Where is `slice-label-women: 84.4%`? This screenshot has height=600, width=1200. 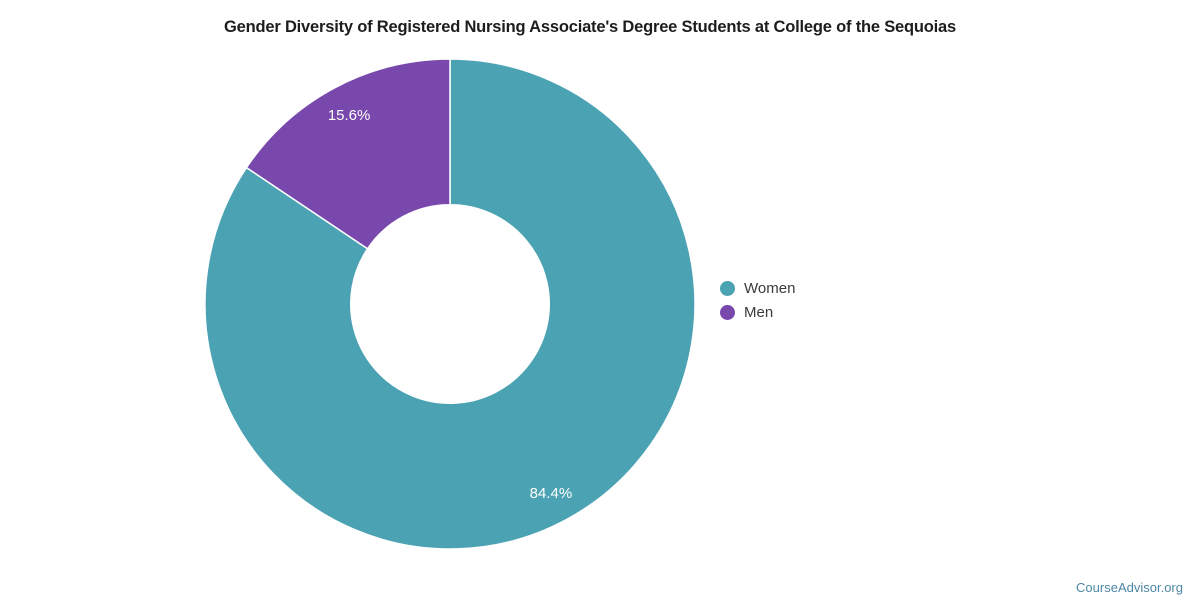
slice-label-women: 84.4% is located at coordinates (551, 493).